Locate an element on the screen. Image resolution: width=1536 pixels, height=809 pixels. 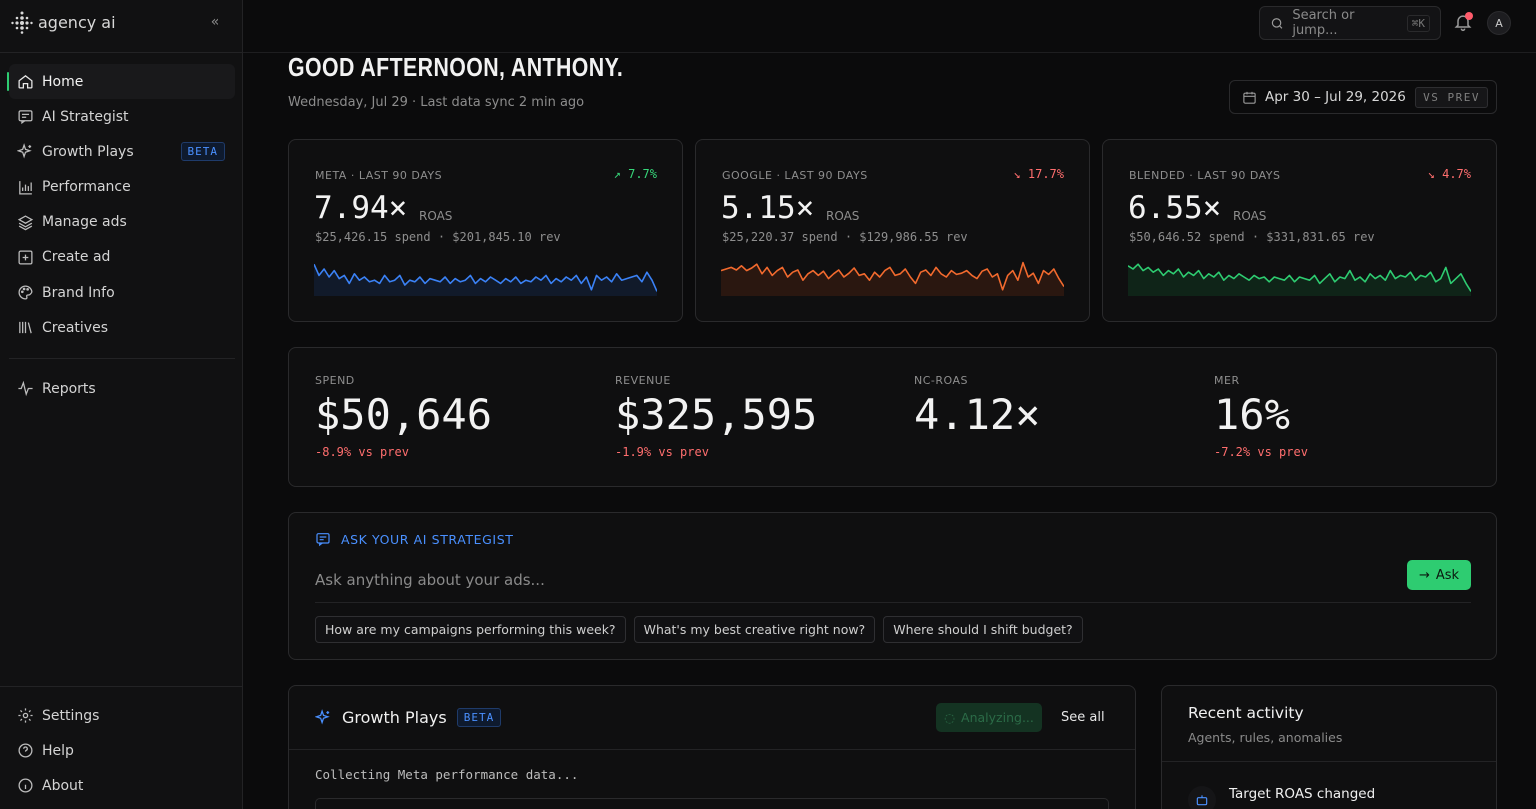
sidebar-item-label: Creatives is located at coordinates (75, 327).